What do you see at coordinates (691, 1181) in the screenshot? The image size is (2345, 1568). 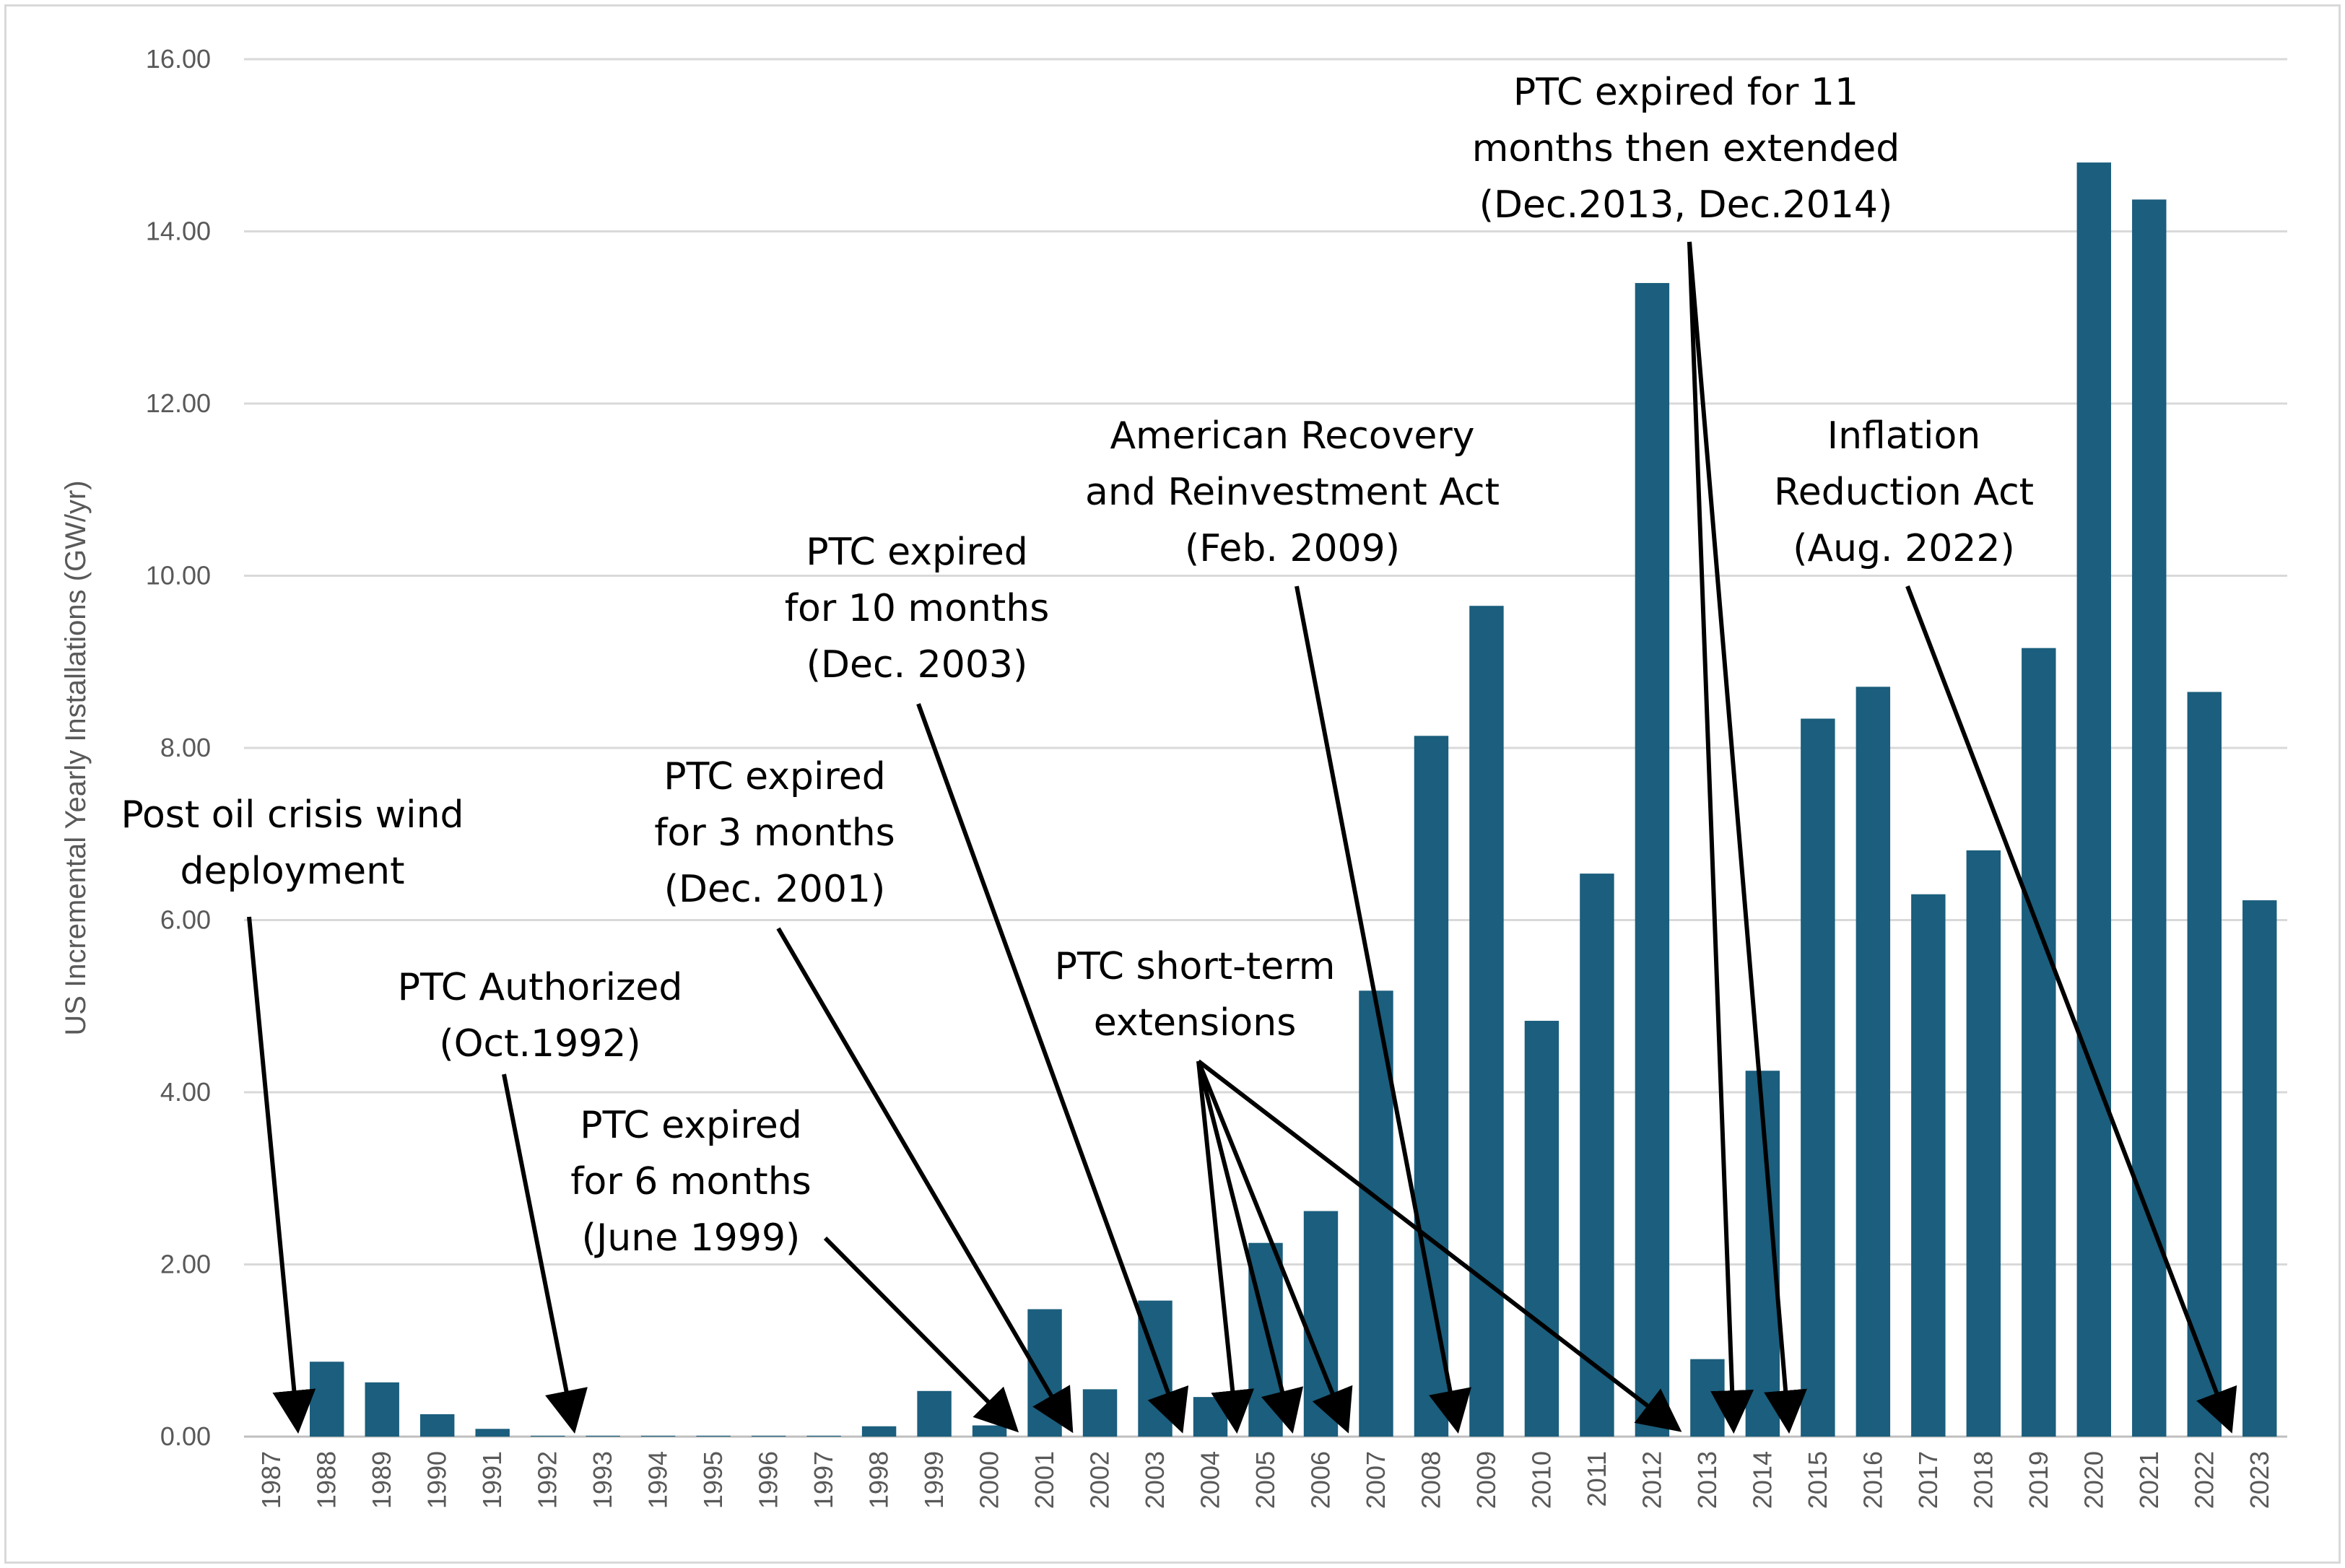 I see `annotation-text: for 6 months` at bounding box center [691, 1181].